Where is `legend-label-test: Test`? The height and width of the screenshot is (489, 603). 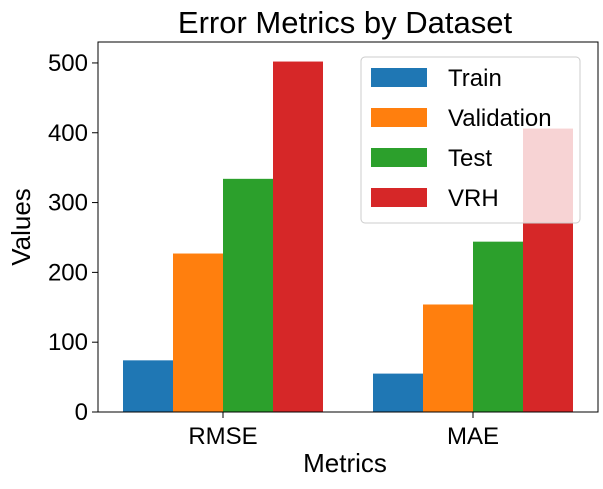
legend-label-test: Test is located at coordinates (470, 158).